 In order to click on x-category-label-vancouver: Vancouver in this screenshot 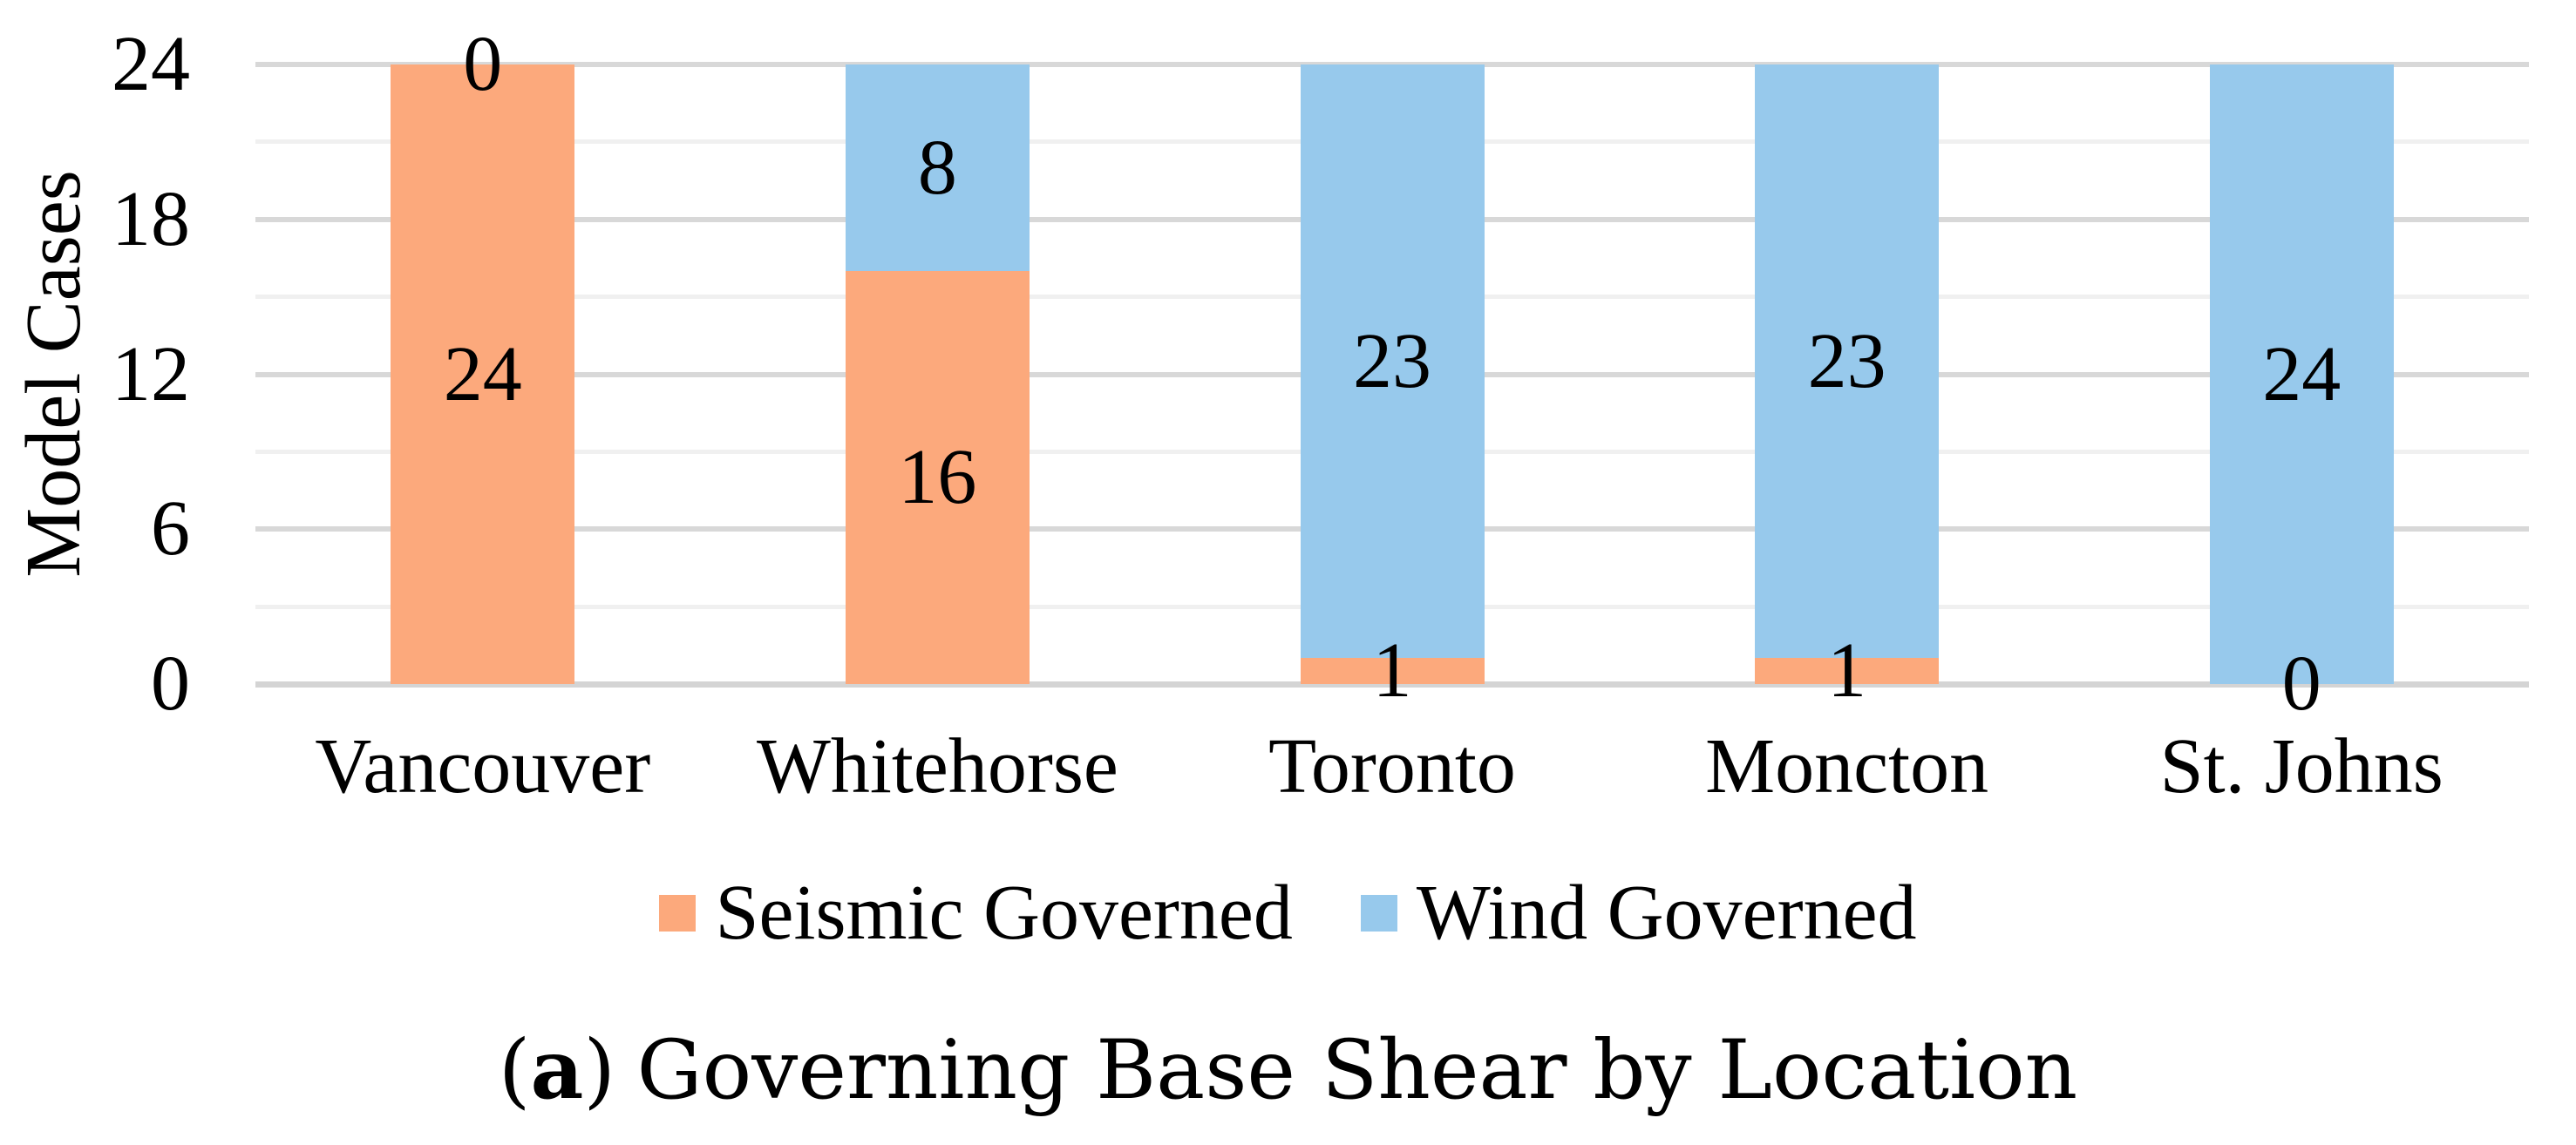, I will do `click(483, 766)`.